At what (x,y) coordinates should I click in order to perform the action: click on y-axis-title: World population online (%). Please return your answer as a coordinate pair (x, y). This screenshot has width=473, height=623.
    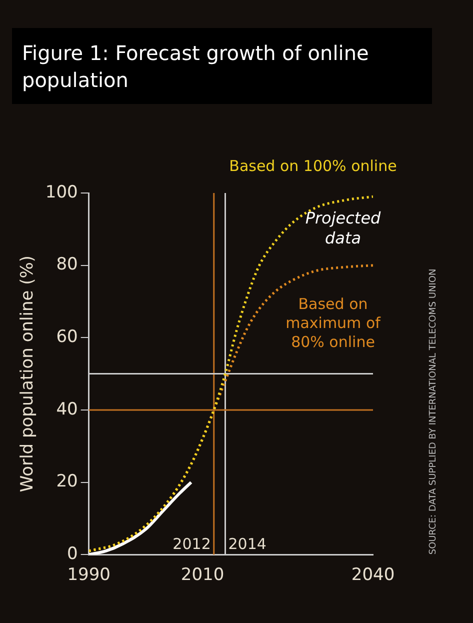
    Looking at the image, I should click on (28, 373).